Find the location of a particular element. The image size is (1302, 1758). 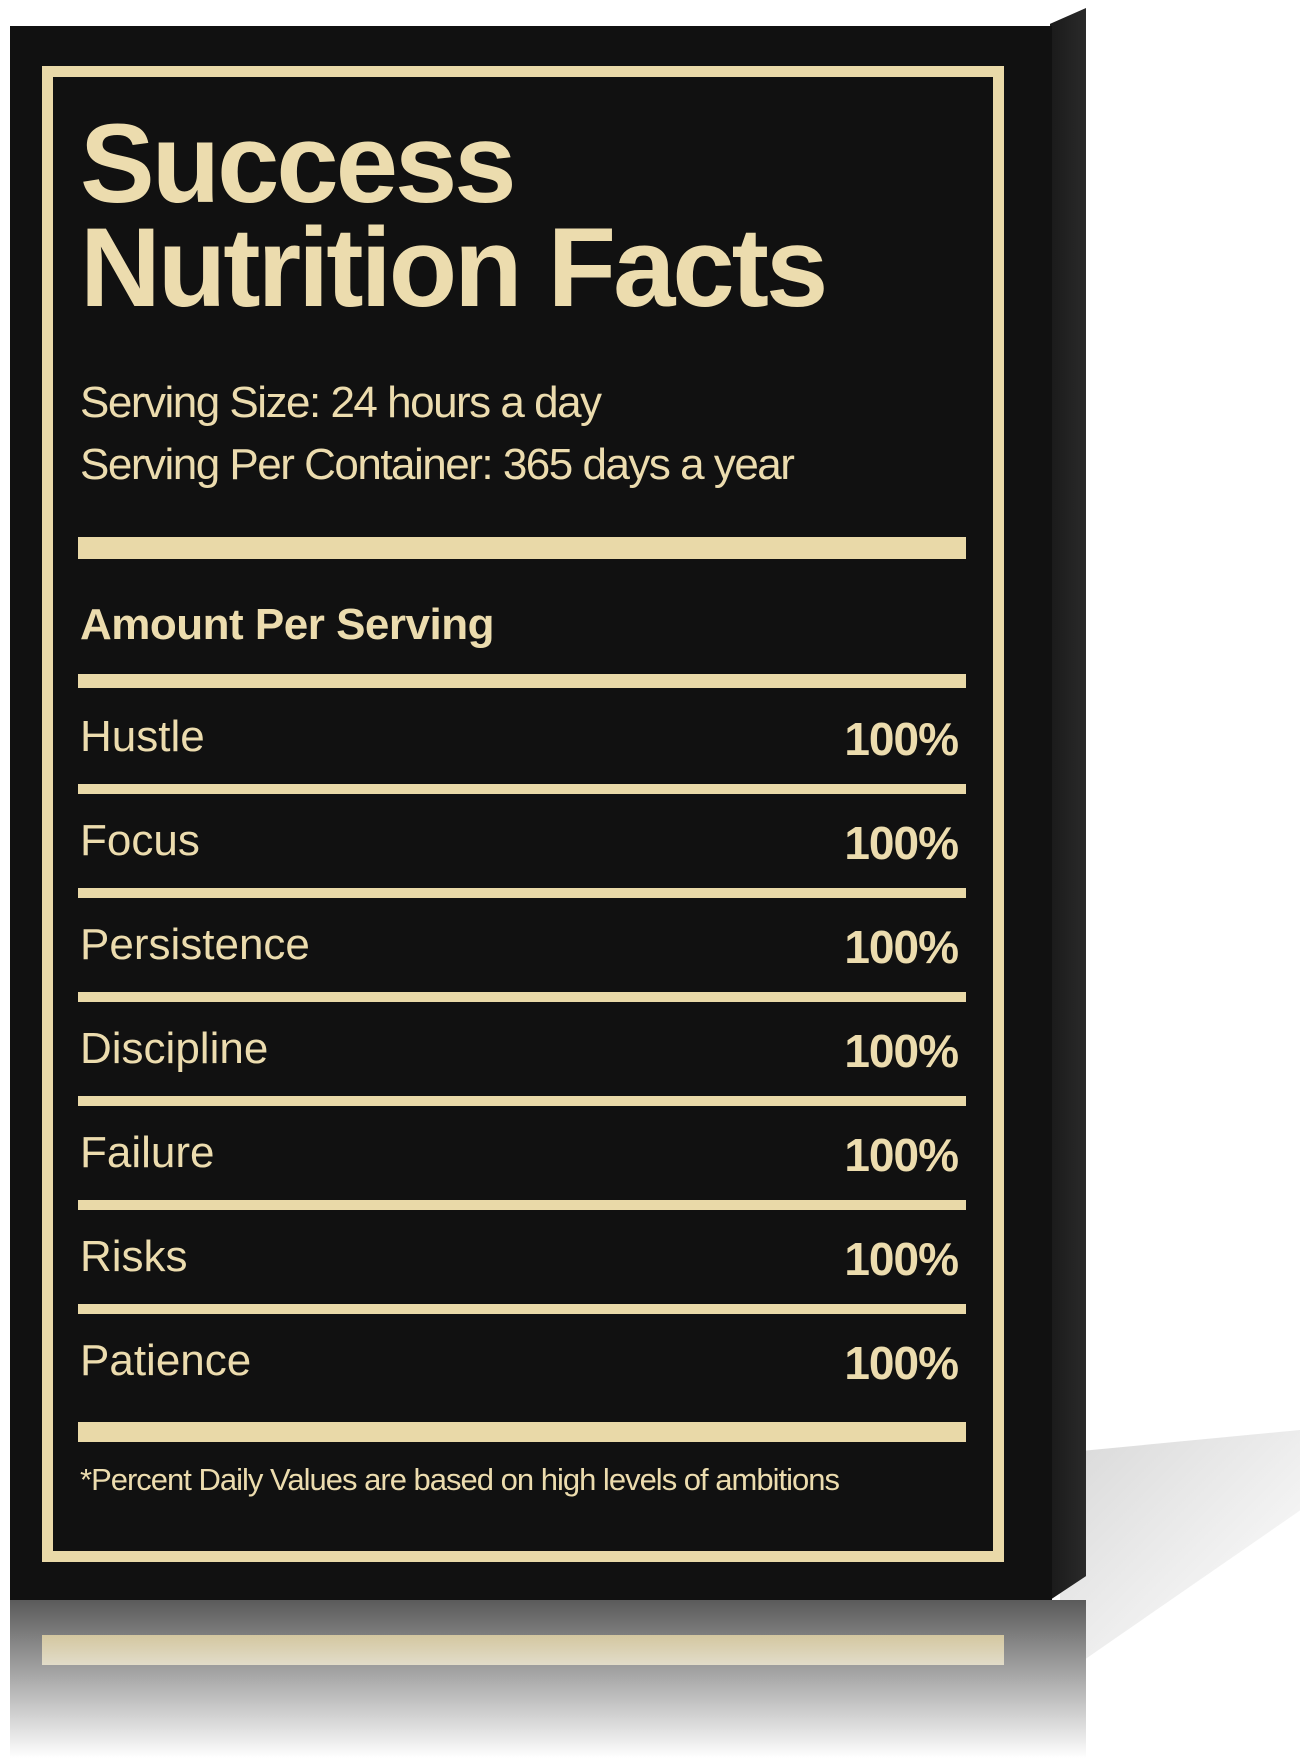

poster-title: Success Nutrition Facts is located at coordinates (454, 215).